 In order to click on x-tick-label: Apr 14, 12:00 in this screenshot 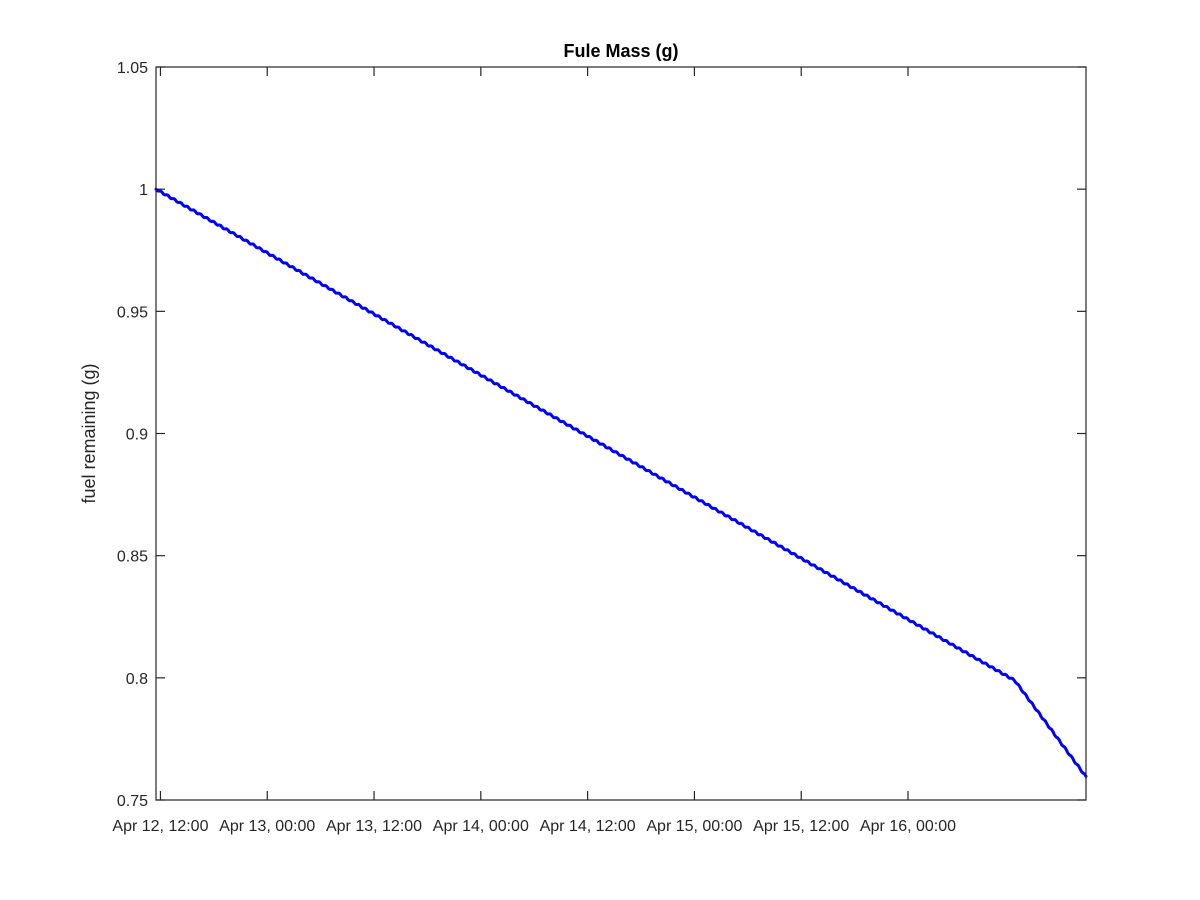, I will do `click(588, 826)`.